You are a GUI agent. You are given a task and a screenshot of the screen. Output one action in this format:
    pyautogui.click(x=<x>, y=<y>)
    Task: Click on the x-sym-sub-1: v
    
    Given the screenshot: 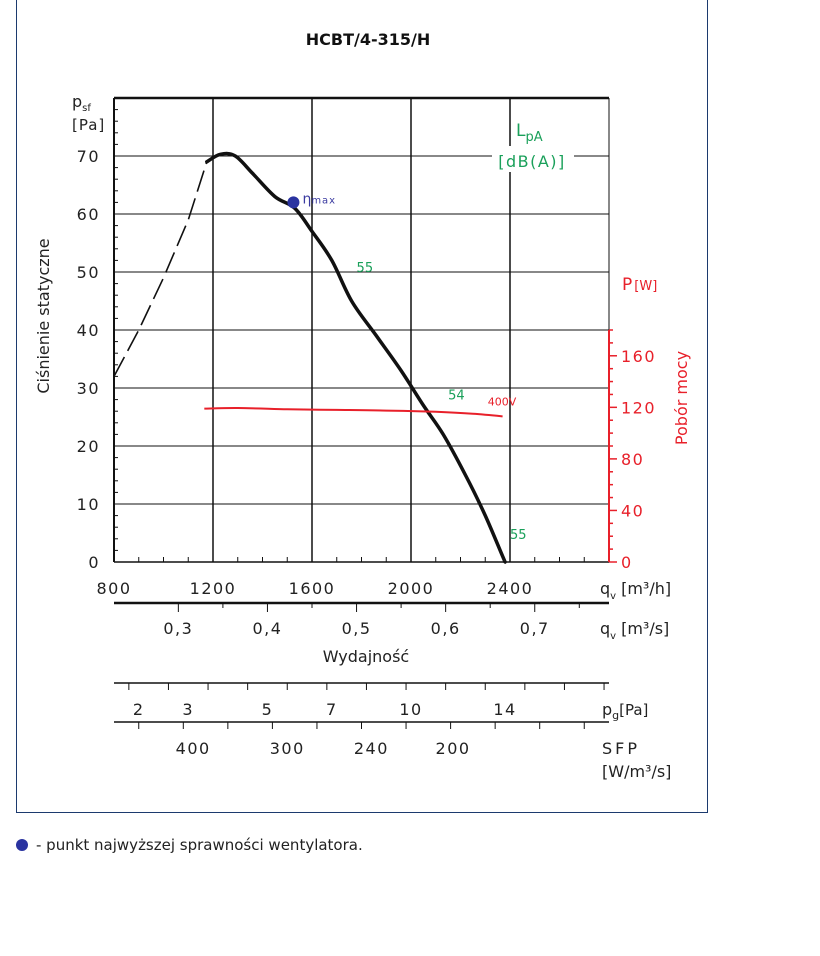 What is the action you would take?
    pyautogui.click(x=613, y=596)
    